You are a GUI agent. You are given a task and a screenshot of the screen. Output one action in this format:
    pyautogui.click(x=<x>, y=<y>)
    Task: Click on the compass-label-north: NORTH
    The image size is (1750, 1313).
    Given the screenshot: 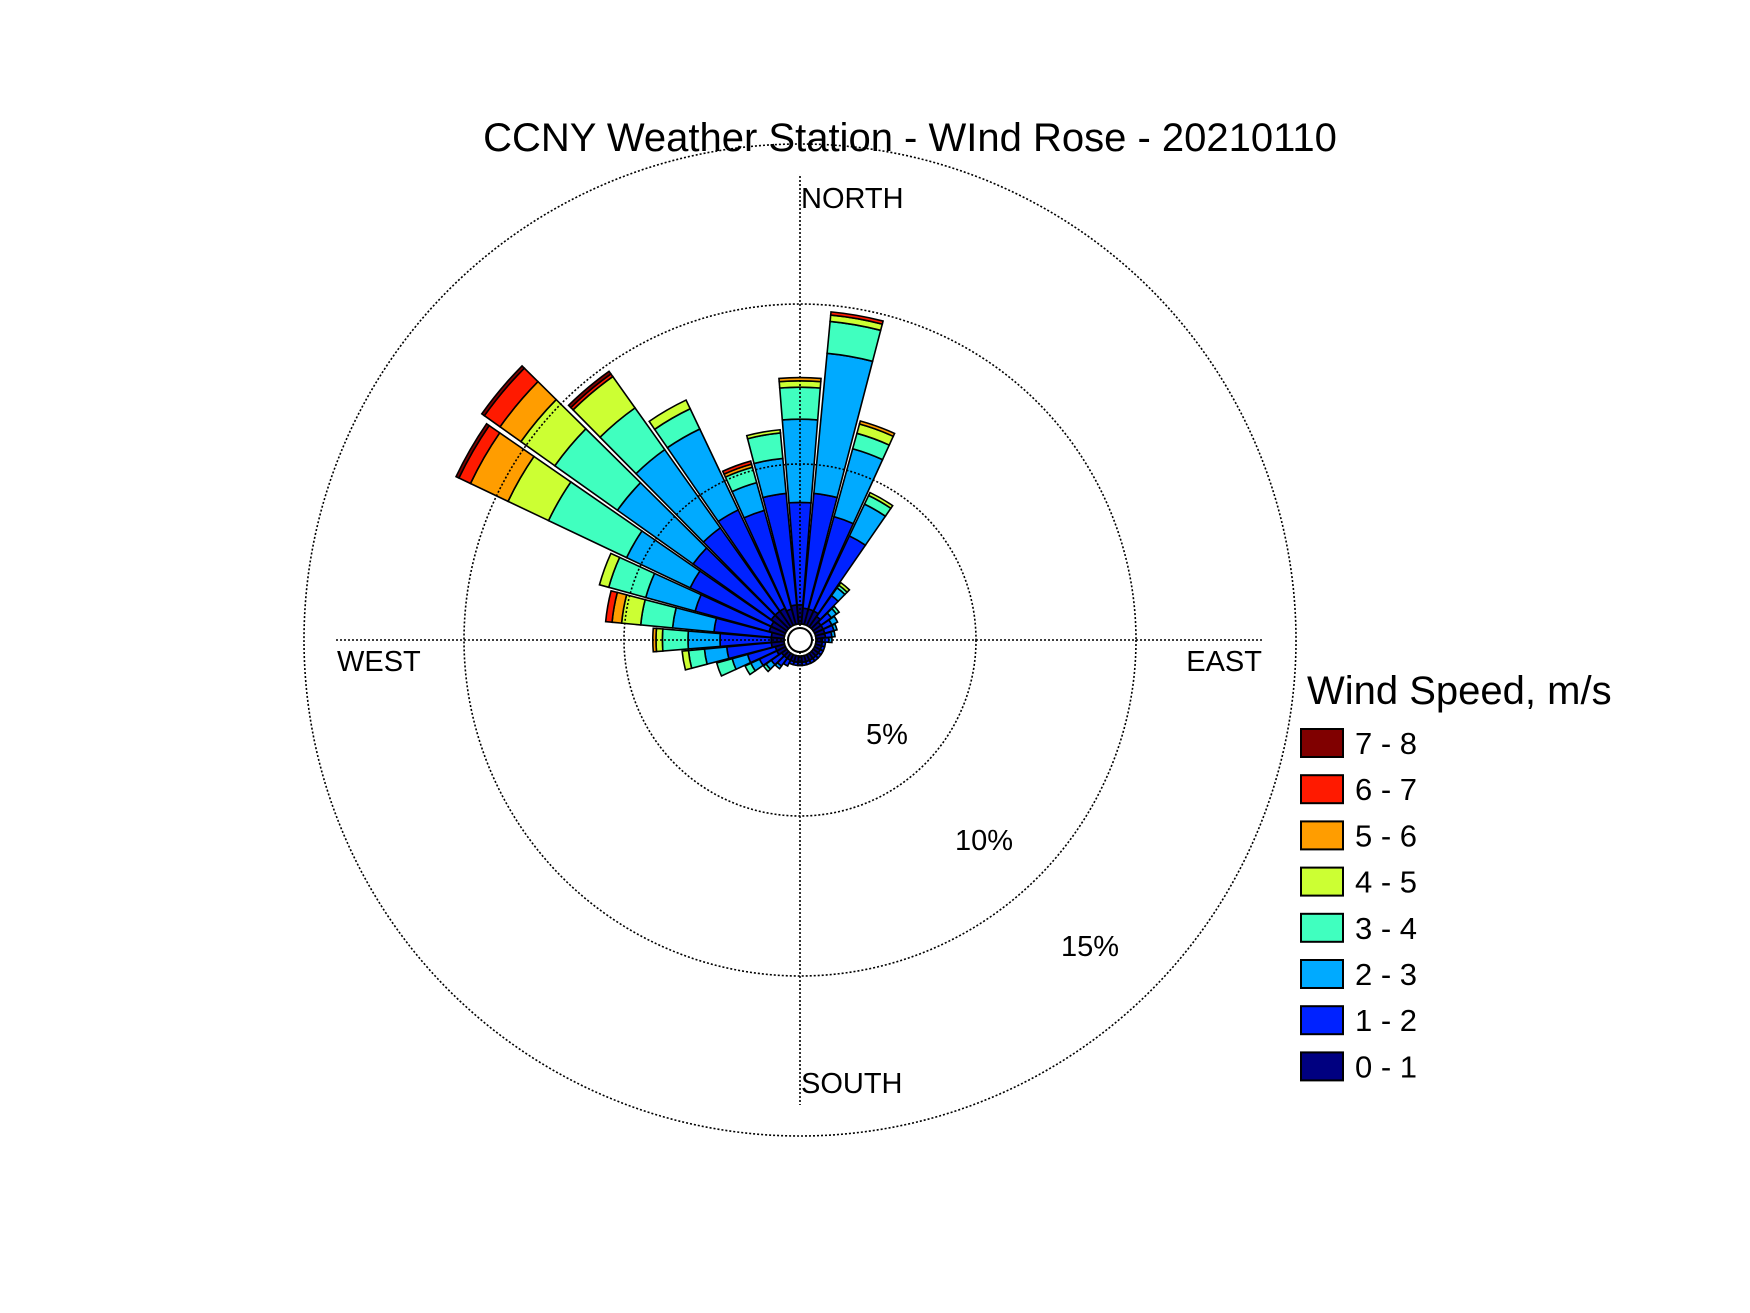 What is the action you would take?
    pyautogui.click(x=852, y=199)
    